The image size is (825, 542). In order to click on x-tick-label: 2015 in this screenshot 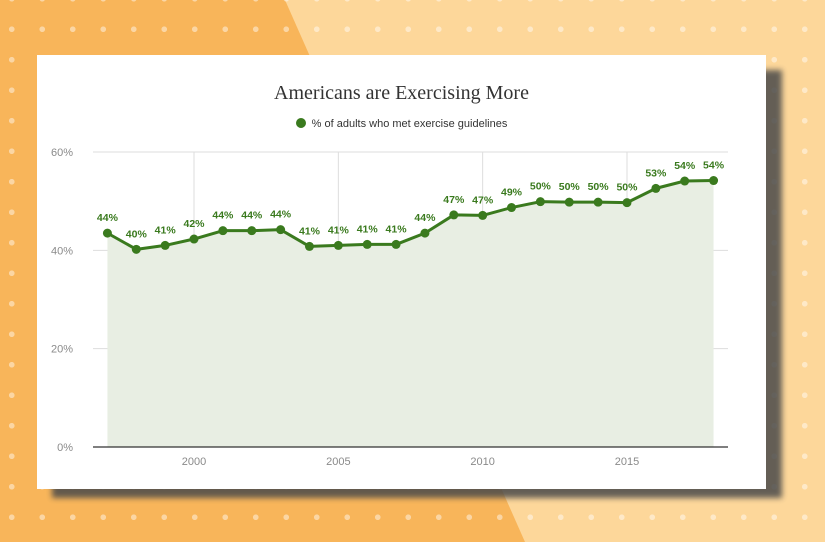, I will do `click(627, 462)`.